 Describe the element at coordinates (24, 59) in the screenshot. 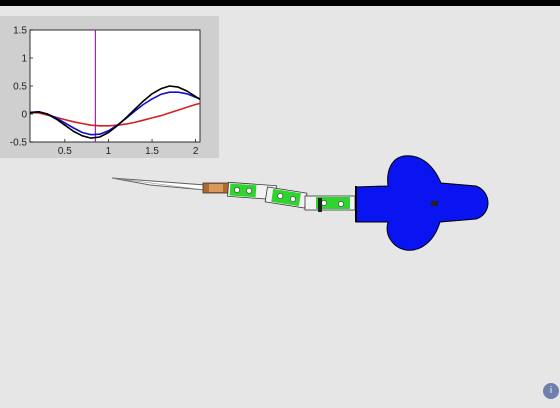

I see `y-tick-label: 1` at that location.